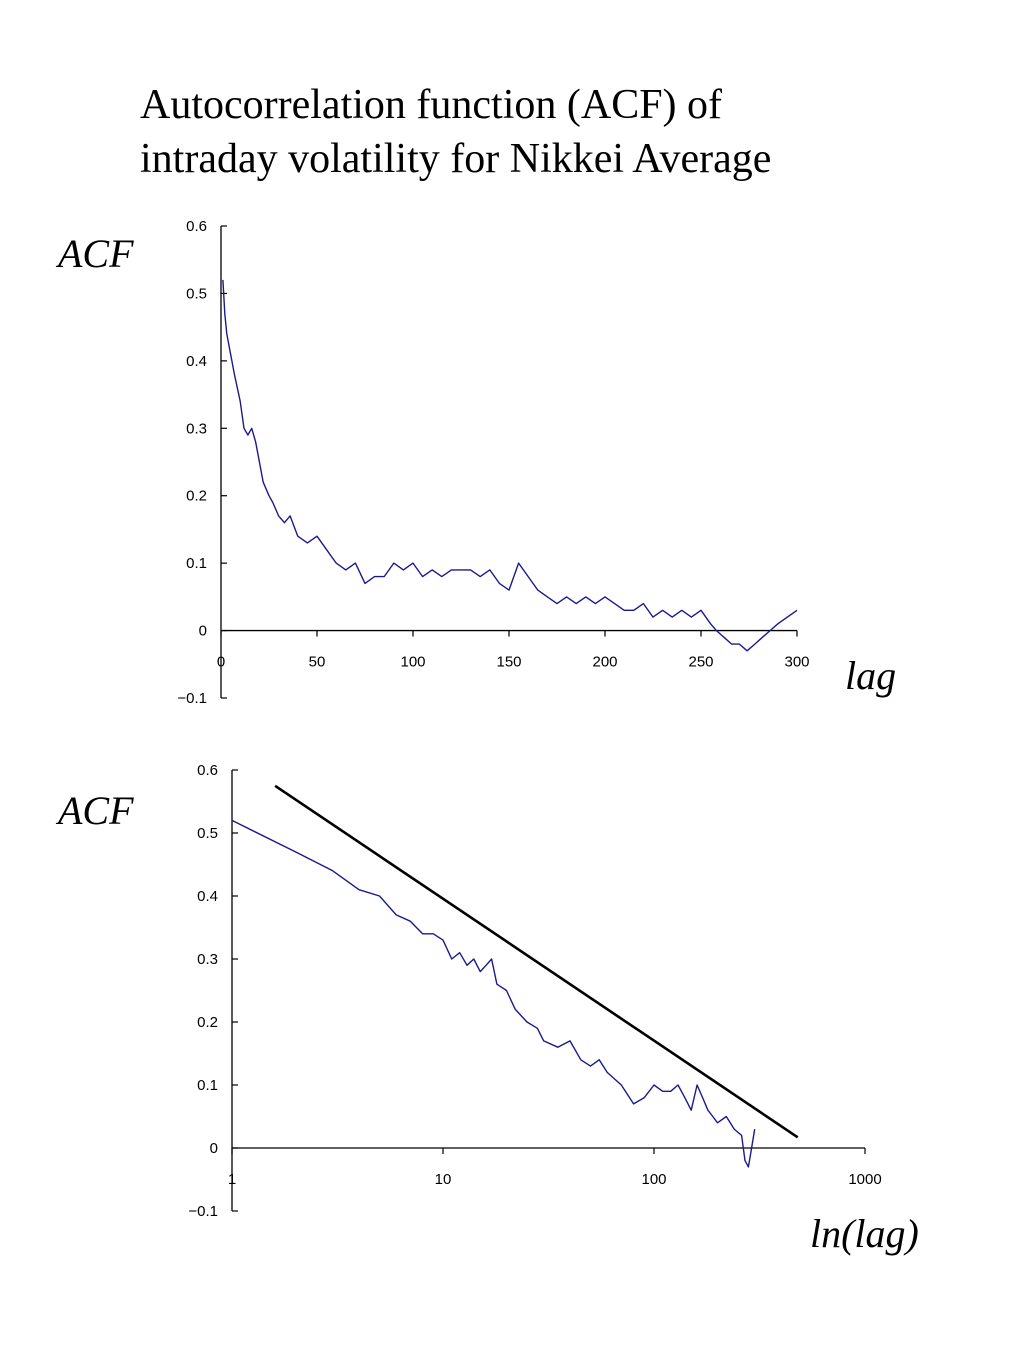 Image resolution: width=1024 pixels, height=1365 pixels. What do you see at coordinates (96, 253) in the screenshot?
I see `chart1-y-axis-label: ACF` at bounding box center [96, 253].